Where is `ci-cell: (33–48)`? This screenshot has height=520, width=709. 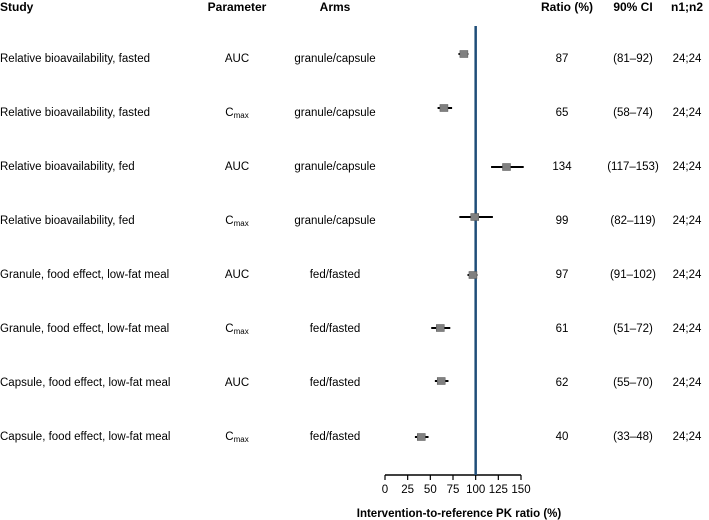
ci-cell: (33–48) is located at coordinates (633, 437).